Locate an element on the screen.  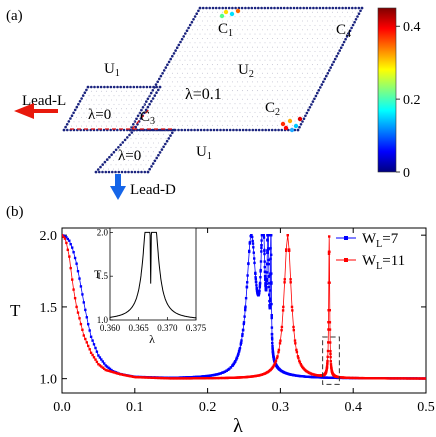
x-tick-label: 0.2 is located at coordinates (208, 407).